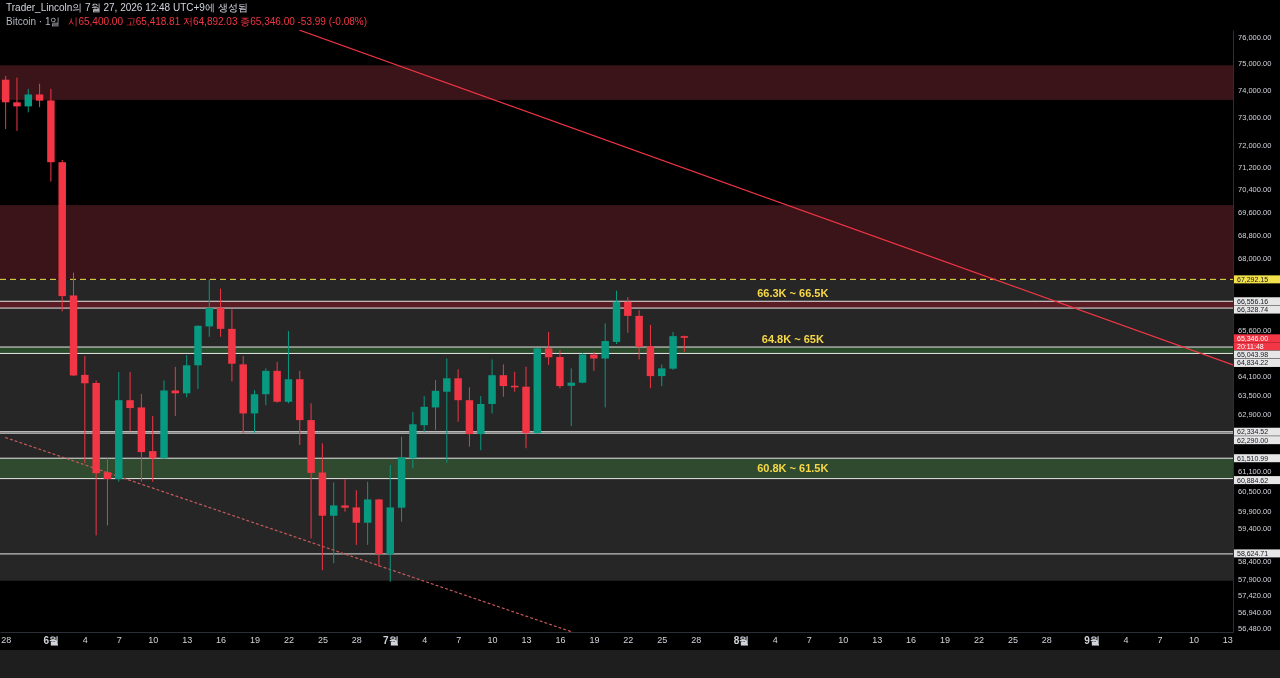 The height and width of the screenshot is (678, 1280). I want to click on text: Trader_Lincoln의 7월 27, 2026 12:48 UTC+9에 생성됨, so click(127, 7).